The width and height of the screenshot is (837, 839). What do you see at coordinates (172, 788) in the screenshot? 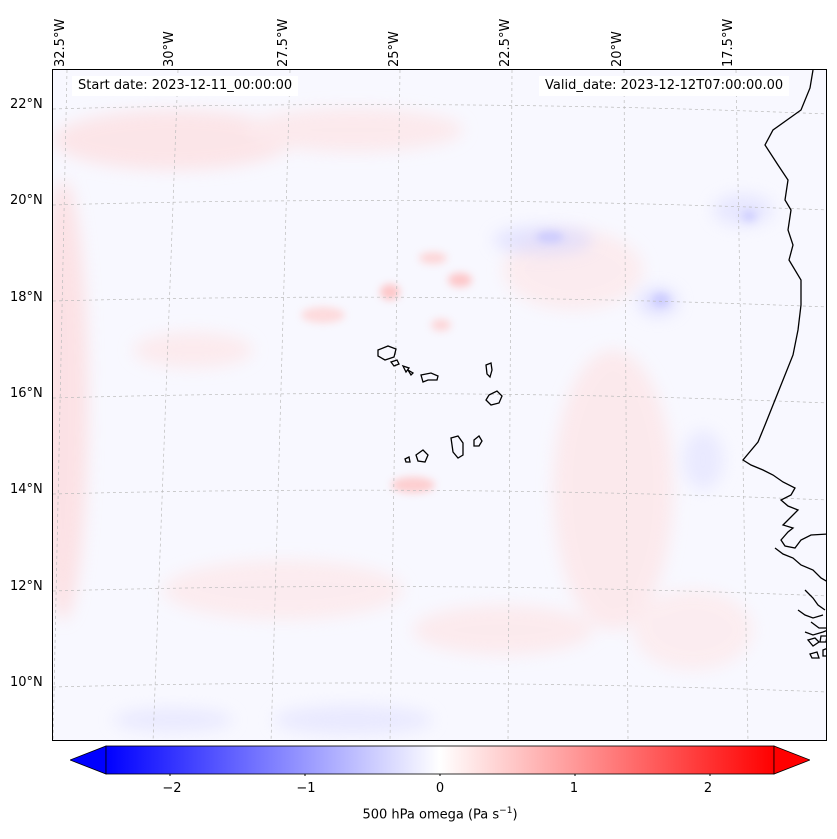
I see `colorbar-tick: −2` at bounding box center [172, 788].